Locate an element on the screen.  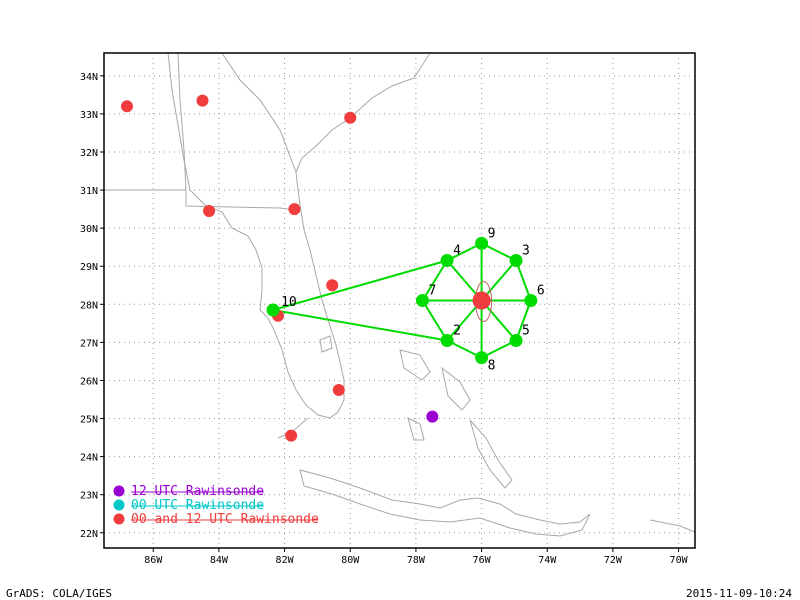
lon-tick-label: 74W is located at coordinates (547, 560).